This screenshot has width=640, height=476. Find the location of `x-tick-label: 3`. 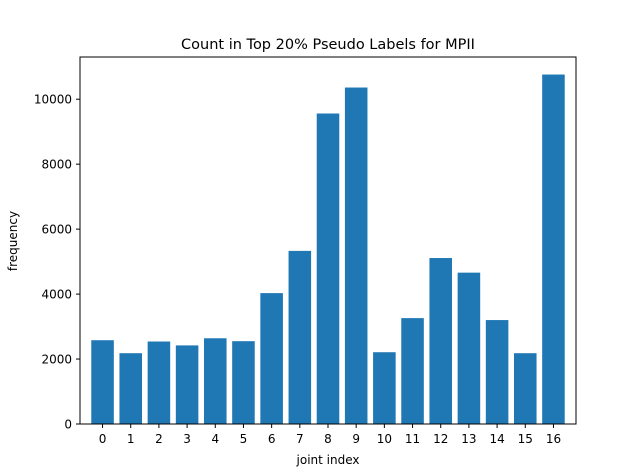

x-tick-label: 3 is located at coordinates (187, 439).